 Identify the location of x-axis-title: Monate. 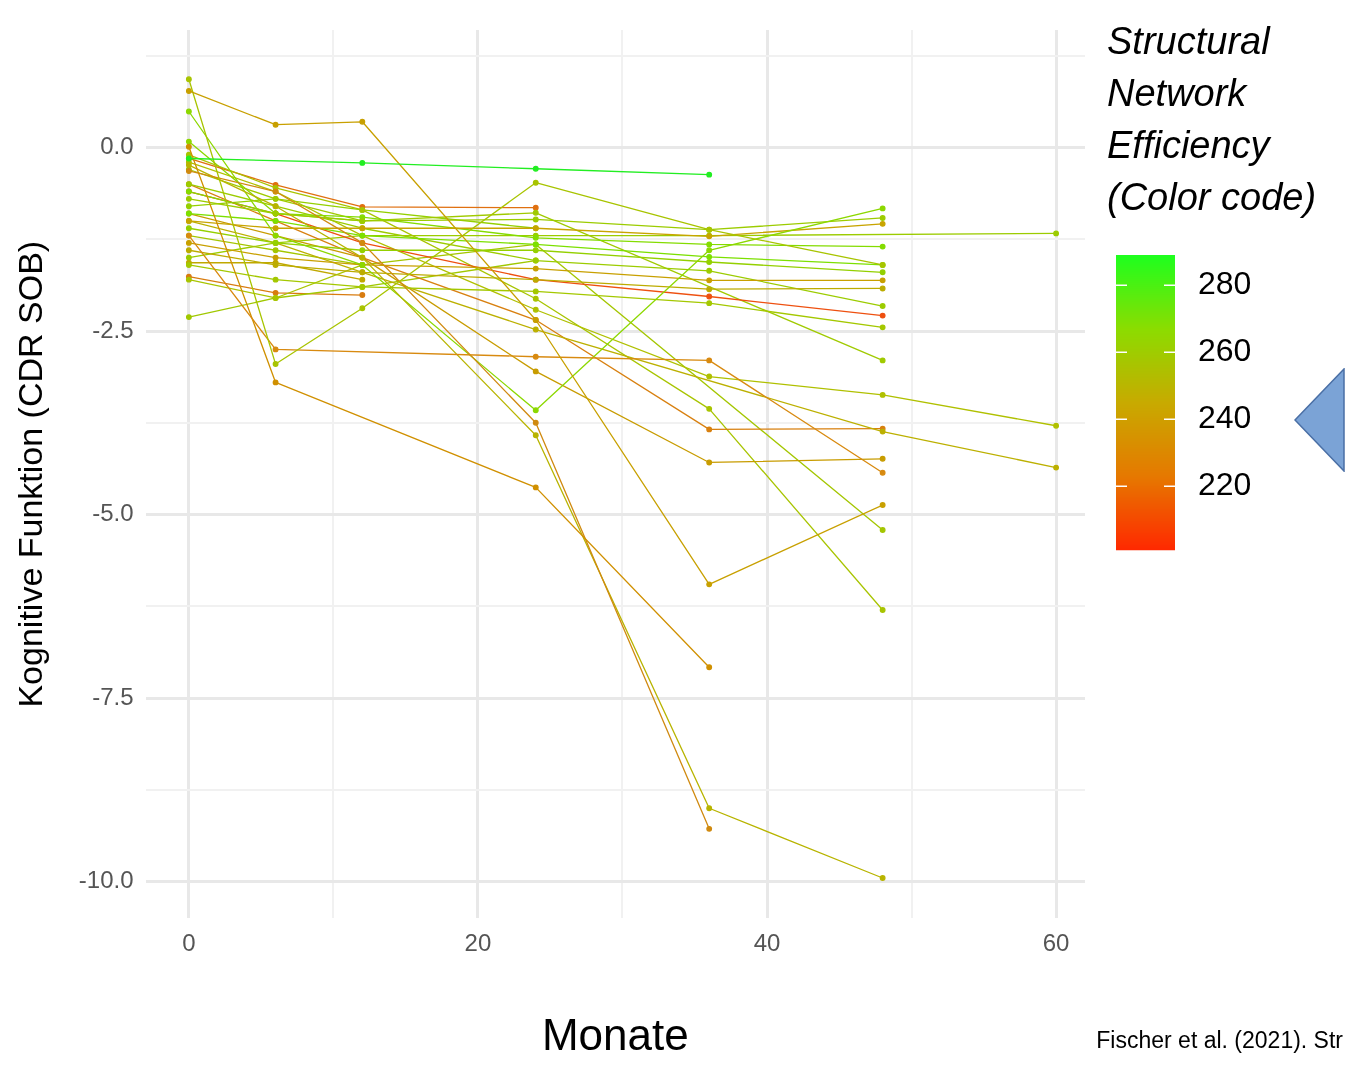
(615, 1034).